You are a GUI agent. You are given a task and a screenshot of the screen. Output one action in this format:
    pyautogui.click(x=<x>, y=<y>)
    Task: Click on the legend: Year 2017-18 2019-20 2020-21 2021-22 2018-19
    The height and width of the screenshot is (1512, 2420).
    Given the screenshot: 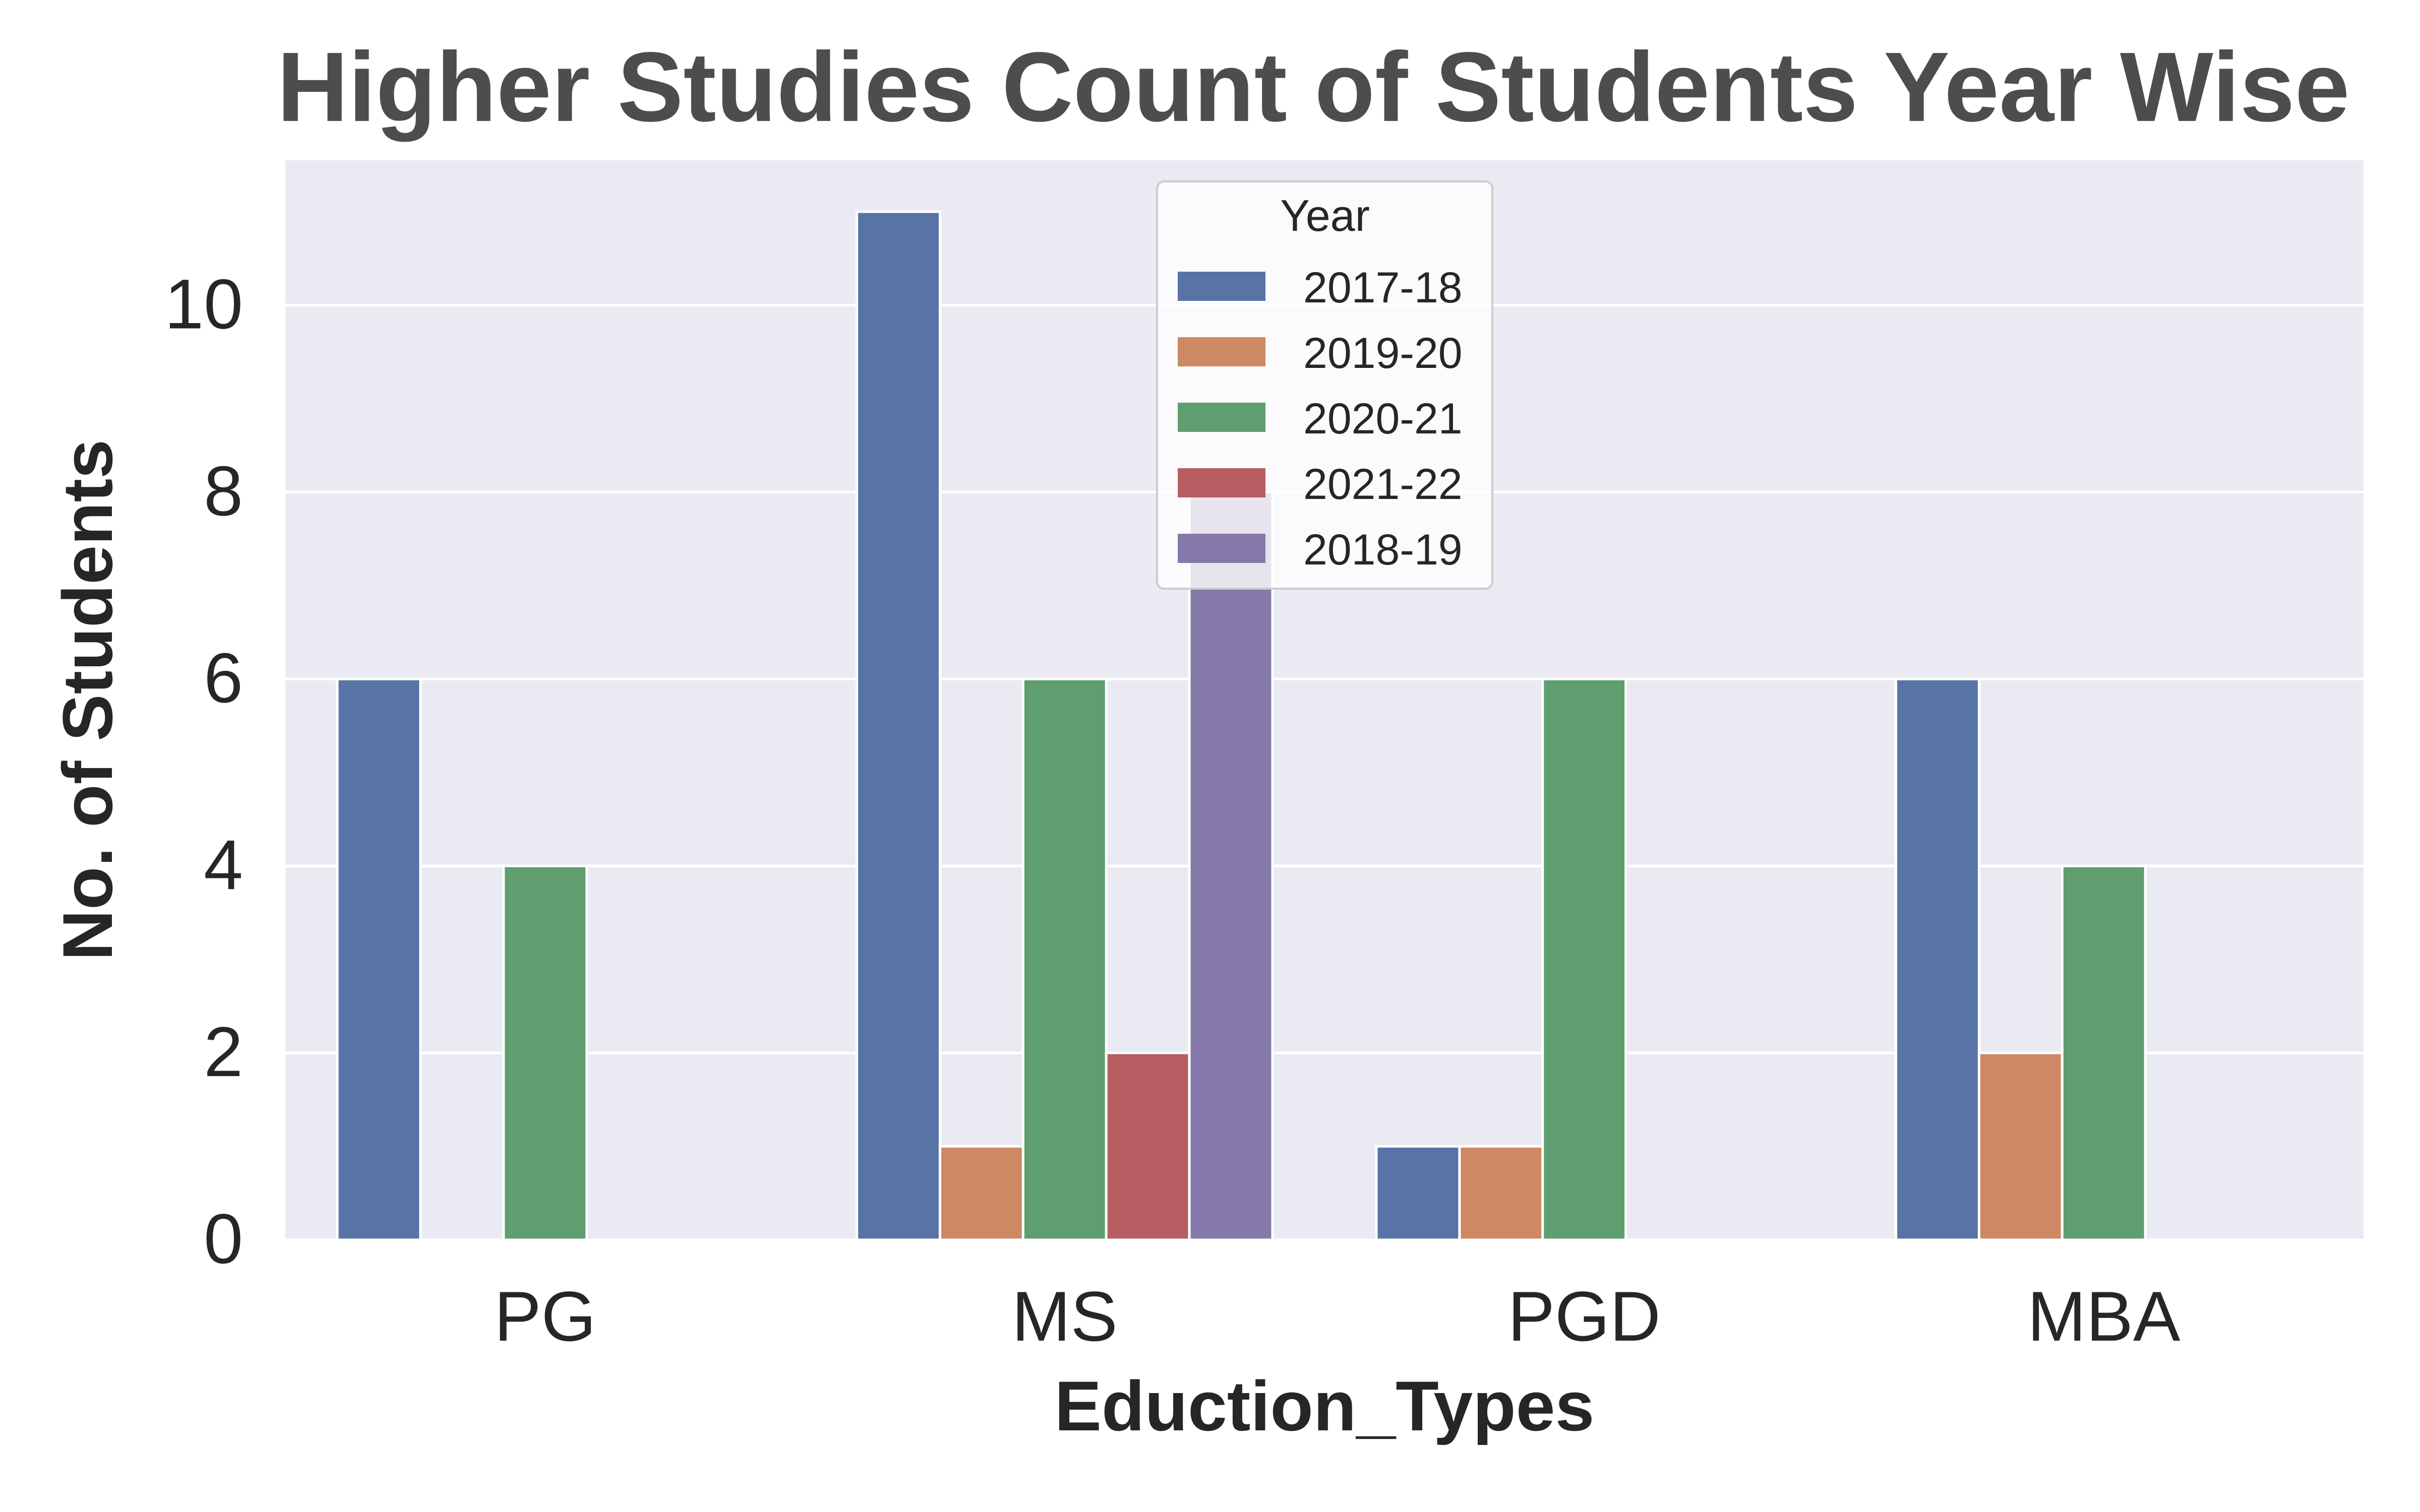 What is the action you would take?
    pyautogui.click(x=1324, y=385)
    